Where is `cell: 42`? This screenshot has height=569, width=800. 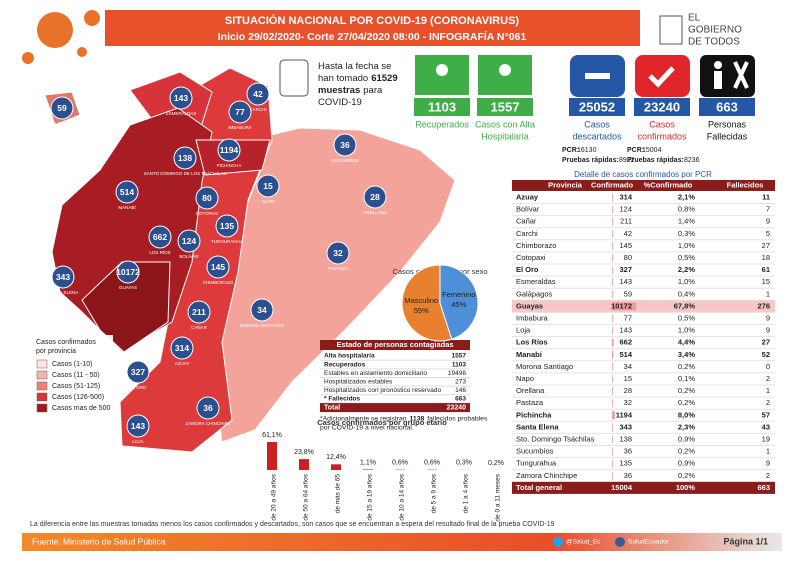 cell: 42 is located at coordinates (628, 233).